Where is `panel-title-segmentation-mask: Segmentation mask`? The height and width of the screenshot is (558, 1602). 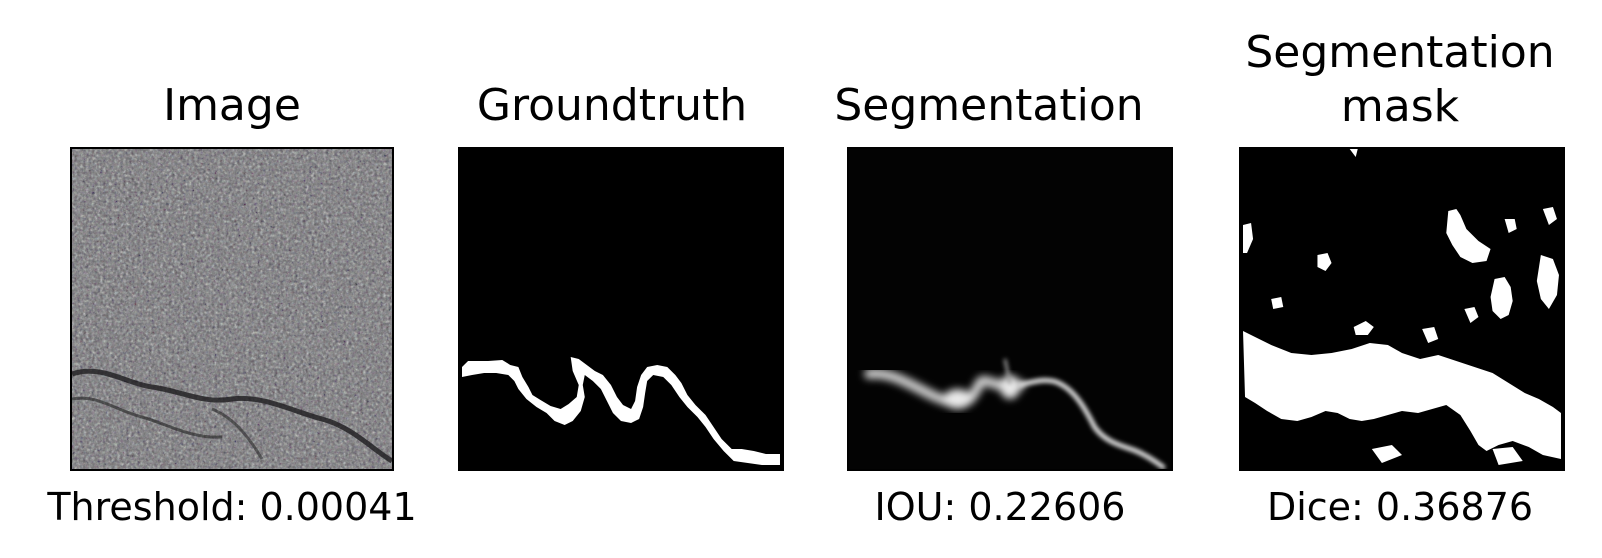
panel-title-segmentation-mask: Segmentation mask is located at coordinates (1400, 79).